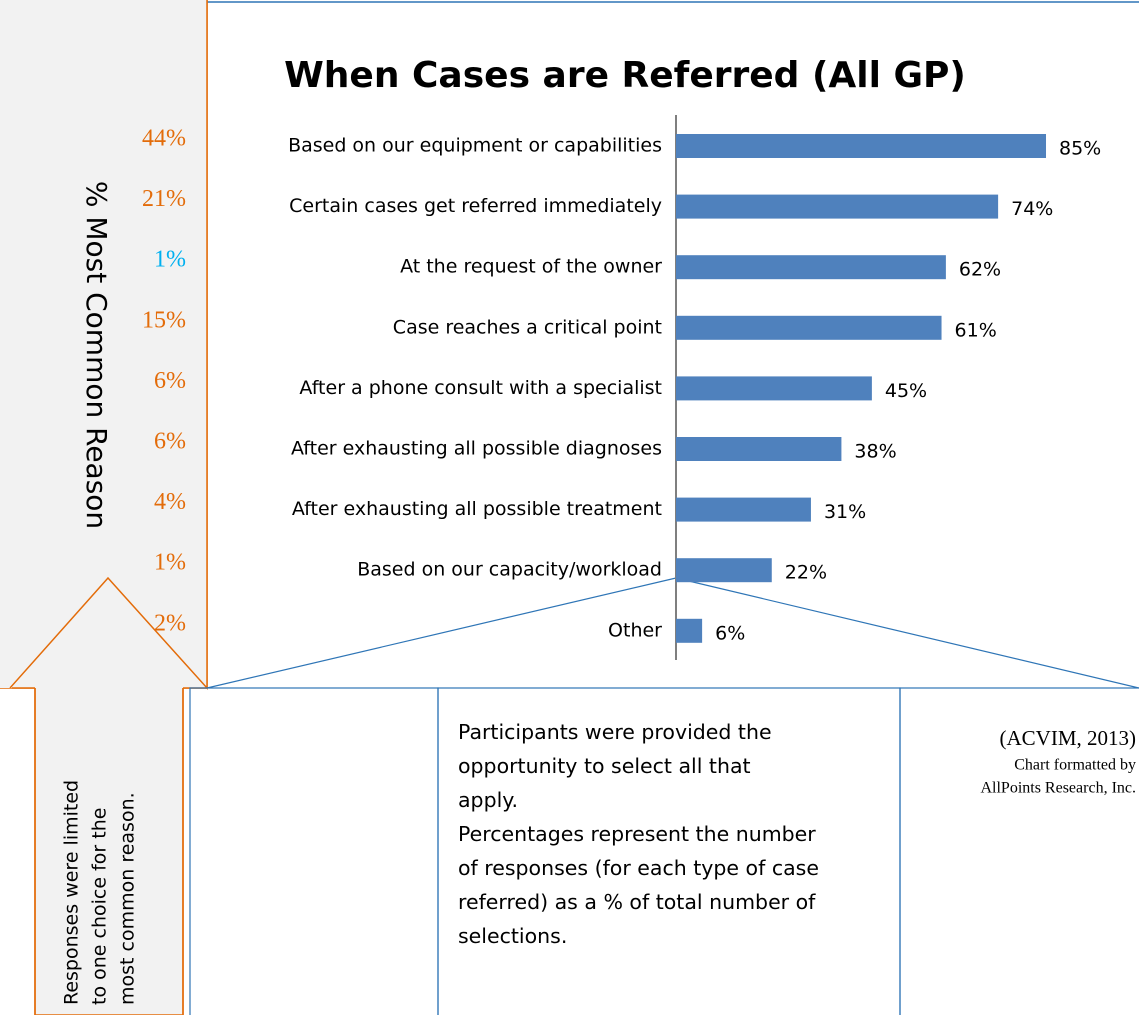 Image resolution: width=1139 pixels, height=1015 pixels. Describe the element at coordinates (527, 327) in the screenshot. I see `category-label: Case reaches a critical point` at that location.